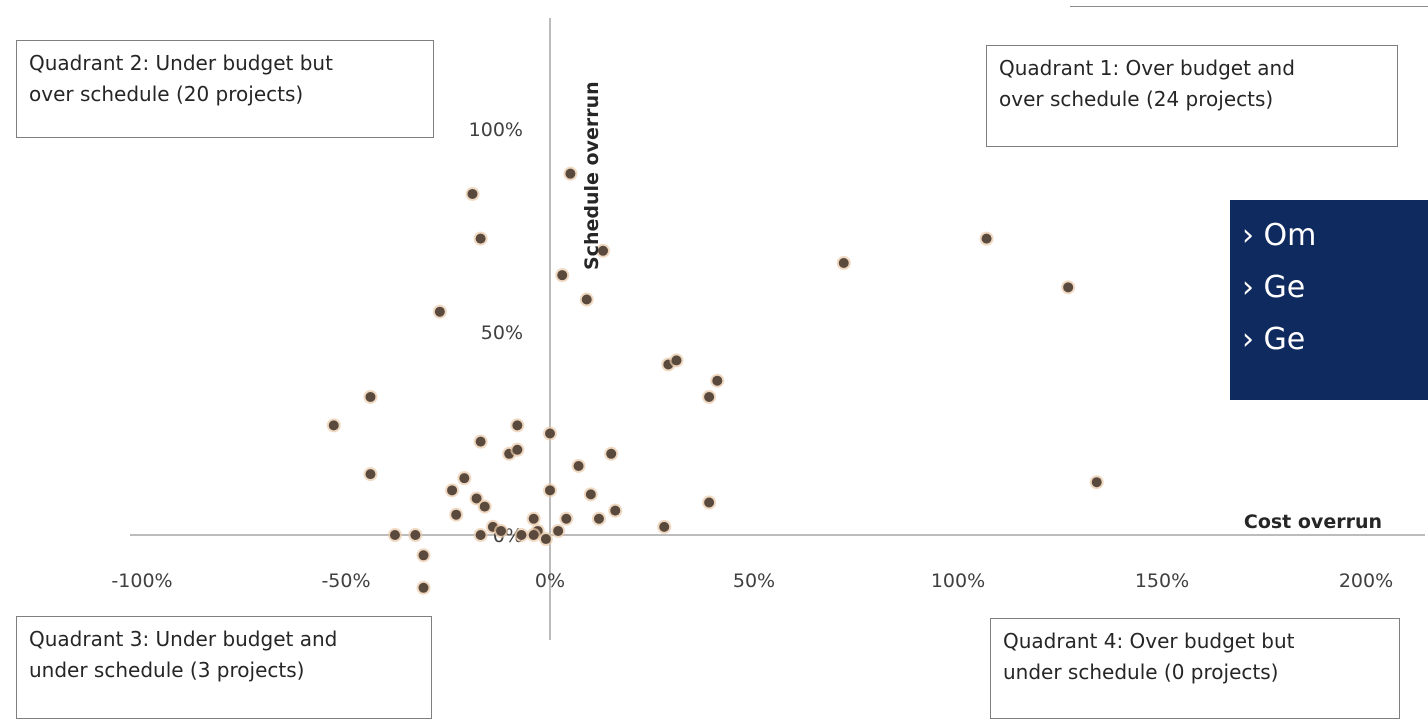 This screenshot has width=1428, height=719. Describe the element at coordinates (550, 581) in the screenshot. I see `x-tick-label: 0%` at that location.